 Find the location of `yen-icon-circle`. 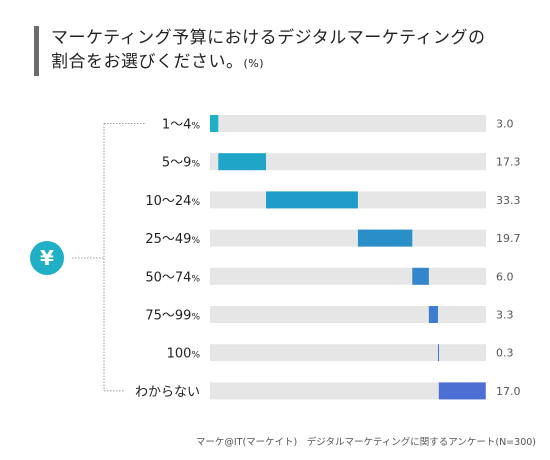

yen-icon-circle is located at coordinates (47, 258).